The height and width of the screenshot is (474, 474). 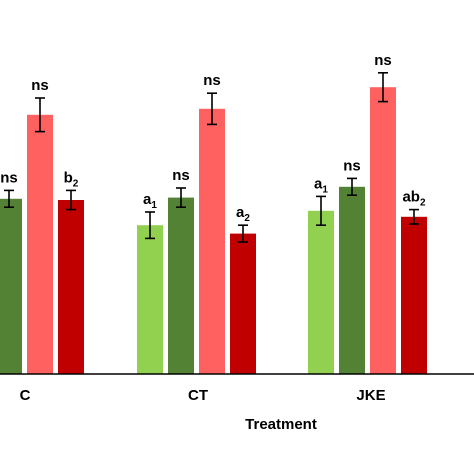 What do you see at coordinates (181, 285) in the screenshot?
I see `bar-ct-series2` at bounding box center [181, 285].